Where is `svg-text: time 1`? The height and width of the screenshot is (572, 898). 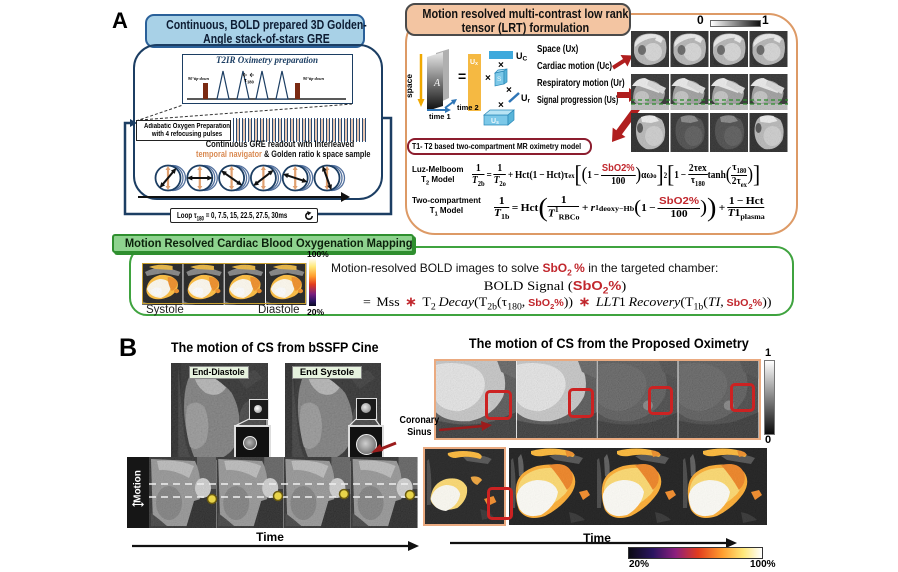
svg-text: time 1 is located at coordinates (440, 116).